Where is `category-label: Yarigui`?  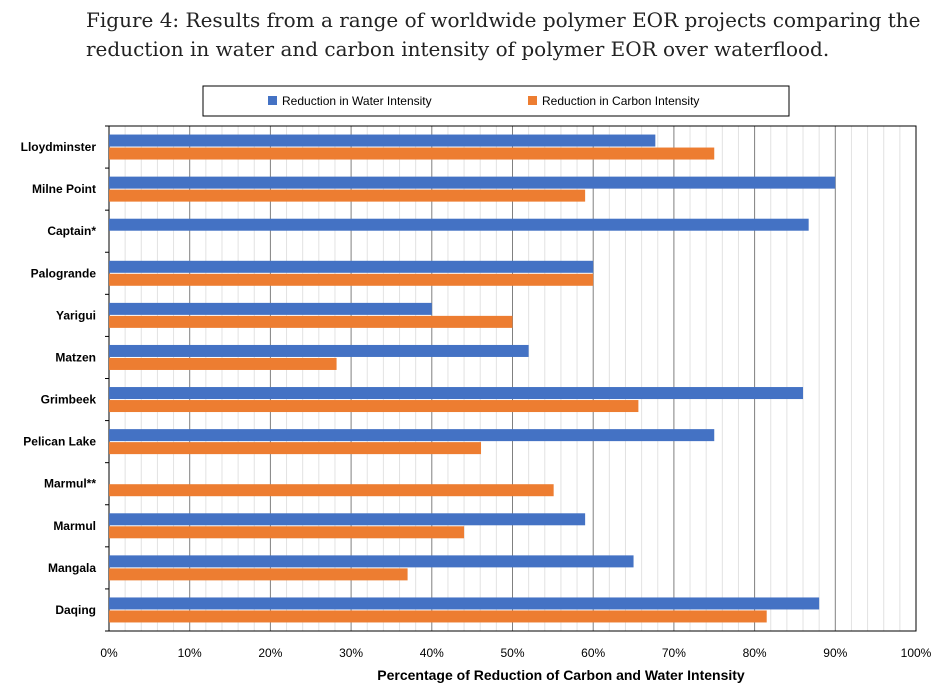
category-label: Yarigui is located at coordinates (76, 315).